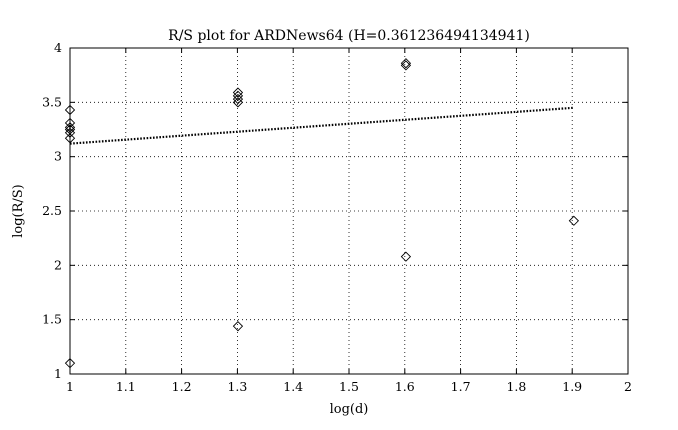 The image size is (678, 430). What do you see at coordinates (628, 386) in the screenshot?
I see `x-tick-label: 2` at bounding box center [628, 386].